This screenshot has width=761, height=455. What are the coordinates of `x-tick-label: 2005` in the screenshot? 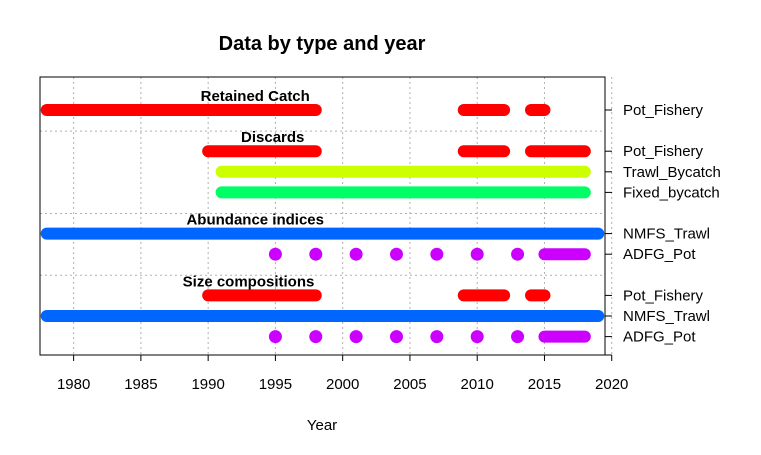 It's located at (409, 384).